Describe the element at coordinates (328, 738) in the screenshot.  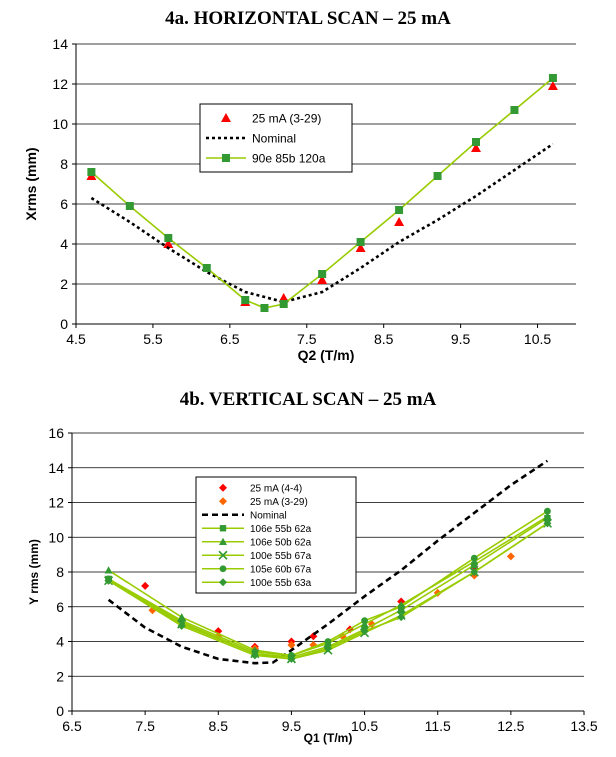
I see `x-axis-label: Q1 (T/m)` at that location.